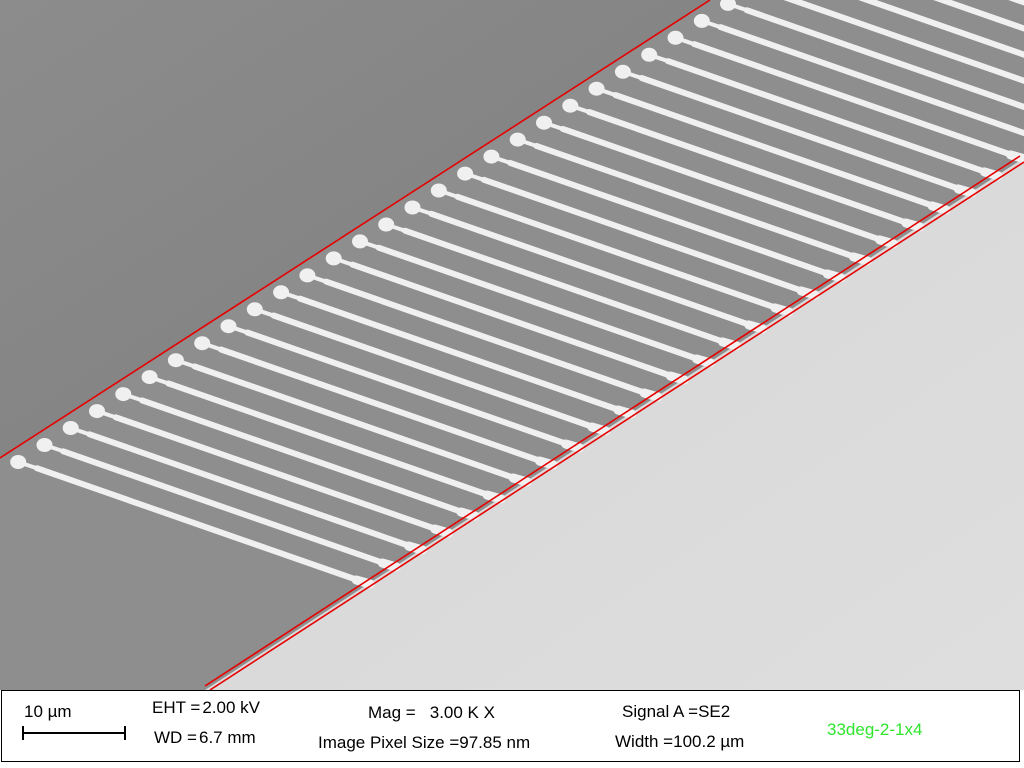 The height and width of the screenshot is (768, 1024). I want to click on mag-readout: Mag = 3.00 K X, so click(431, 713).